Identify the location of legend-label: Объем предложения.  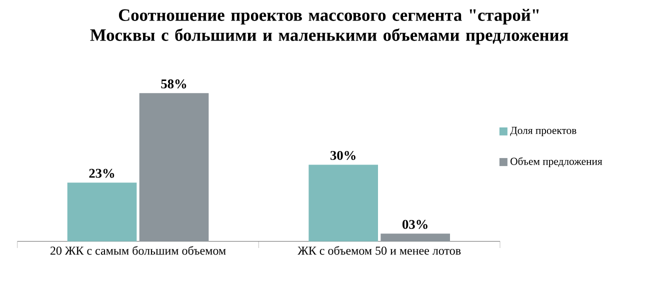
(556, 162).